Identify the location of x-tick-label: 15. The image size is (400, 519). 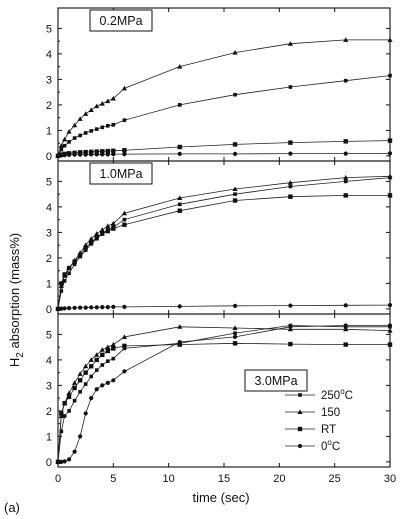
(224, 479).